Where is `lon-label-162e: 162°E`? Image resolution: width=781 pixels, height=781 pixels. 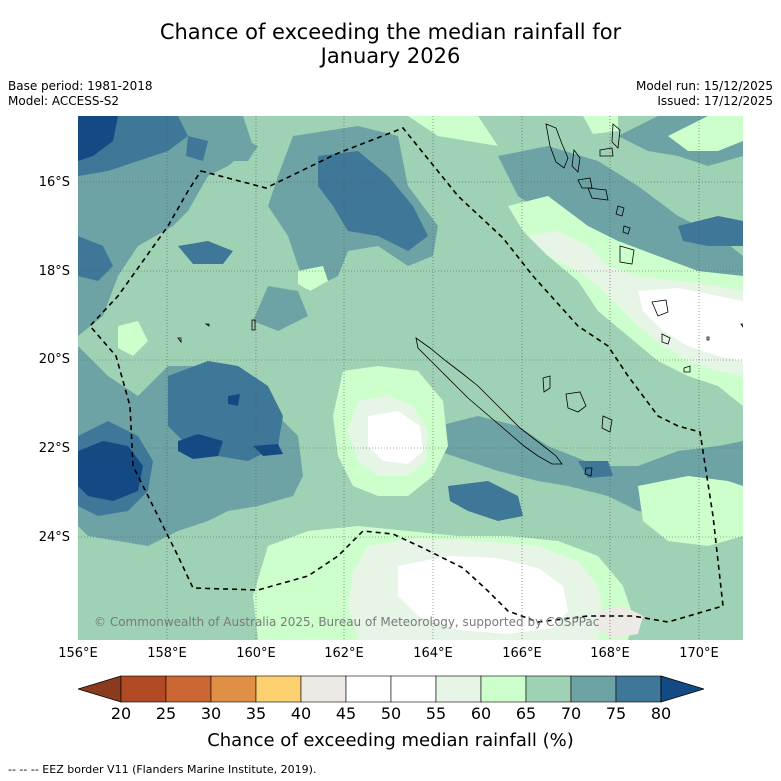 lon-label-162e: 162°E is located at coordinates (344, 653).